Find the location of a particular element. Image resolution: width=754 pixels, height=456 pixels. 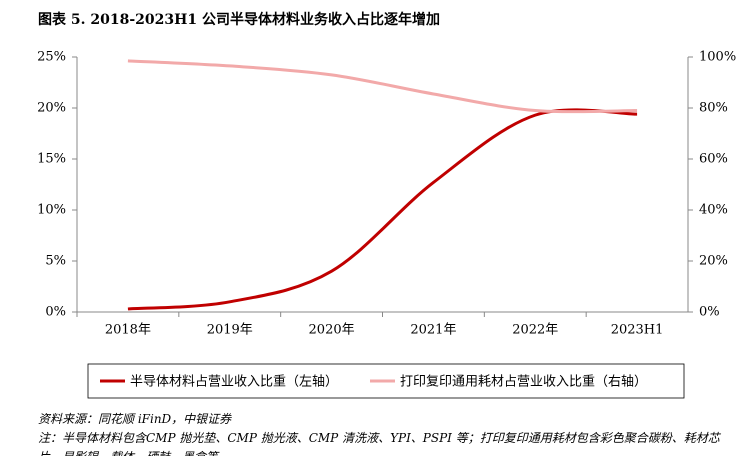

source: 资料来源：同花顺 iFinD，中银证券 is located at coordinates (135, 419).